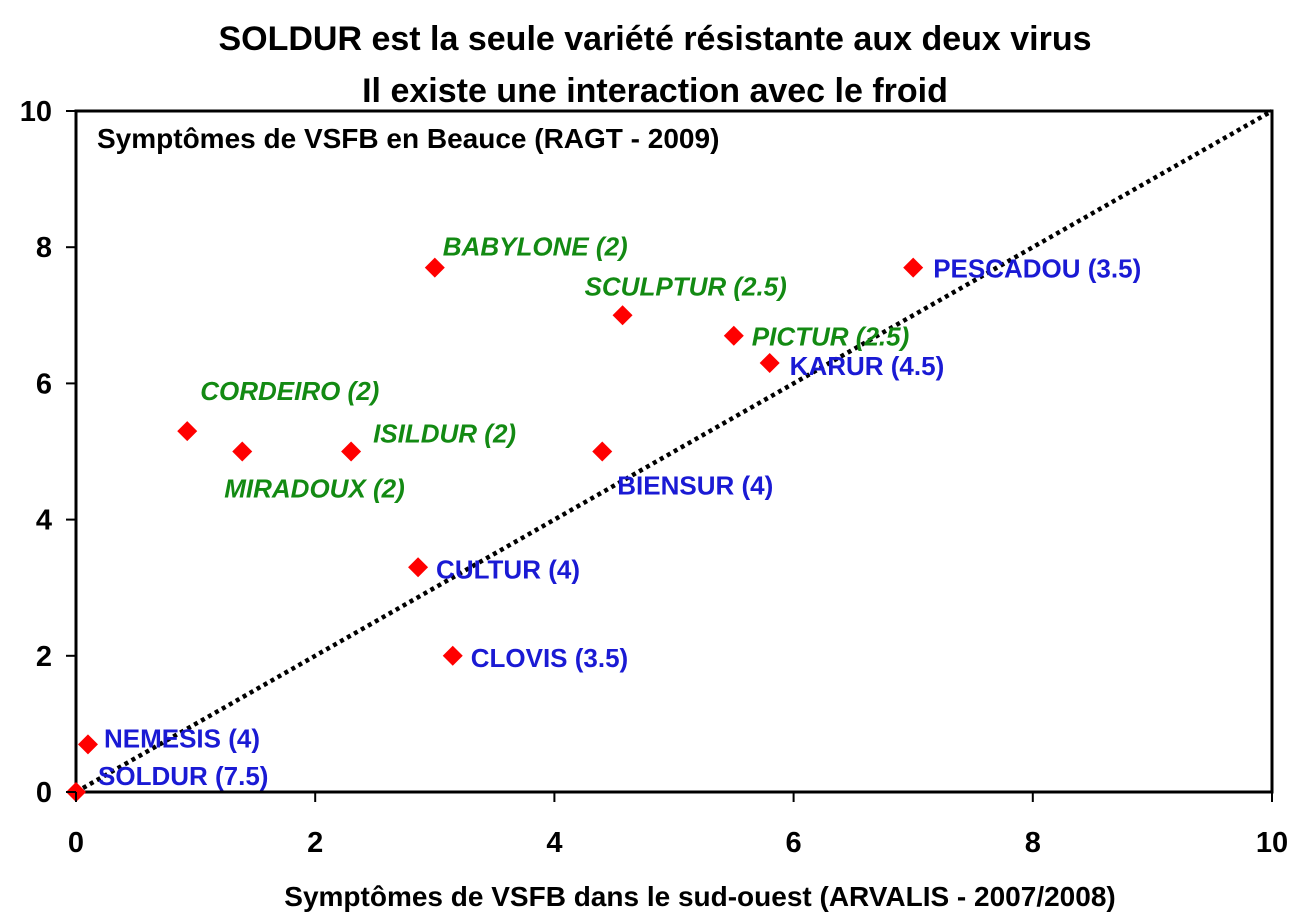 Image resolution: width=1306 pixels, height=920 pixels. Describe the element at coordinates (535, 247) in the screenshot. I see `data-point-label: BABYLONE (2)` at that location.